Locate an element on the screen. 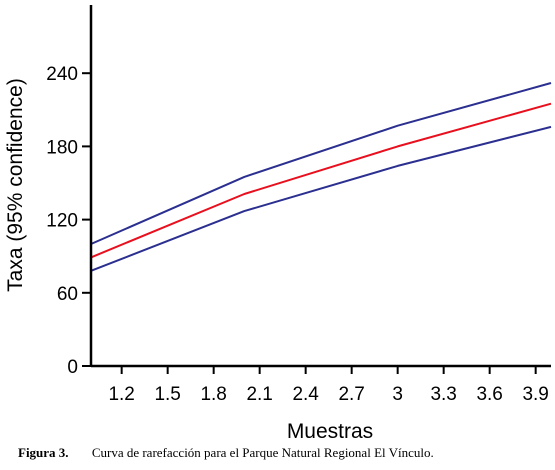  x-axis-ticks: 1.2 1.5 1.8 2.1 2.4 2.7 3 3.3 3.6 3.9 is located at coordinates (328, 385).